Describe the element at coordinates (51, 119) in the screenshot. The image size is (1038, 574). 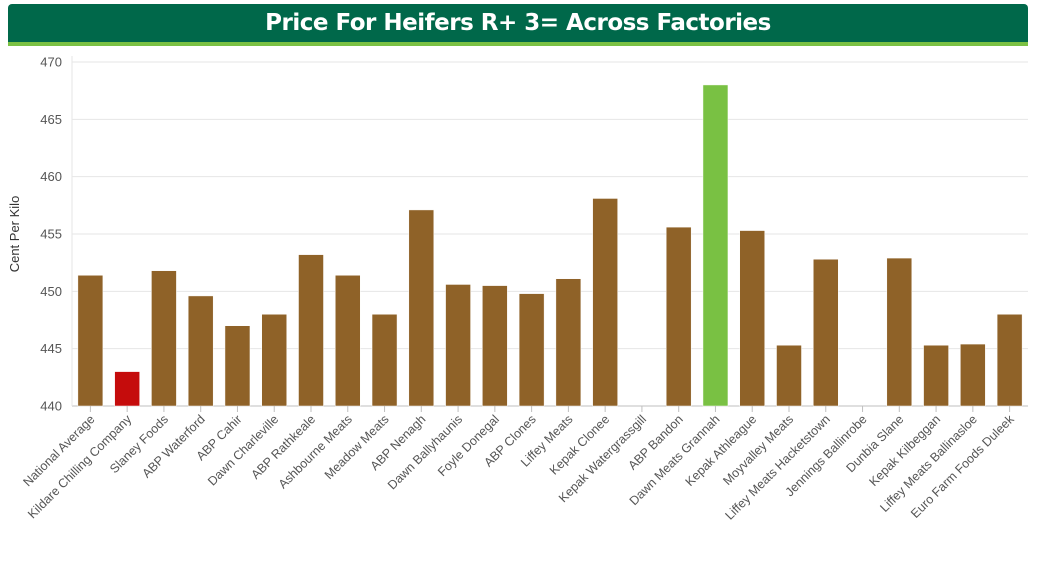
I see `y-tick-label: 465` at that location.